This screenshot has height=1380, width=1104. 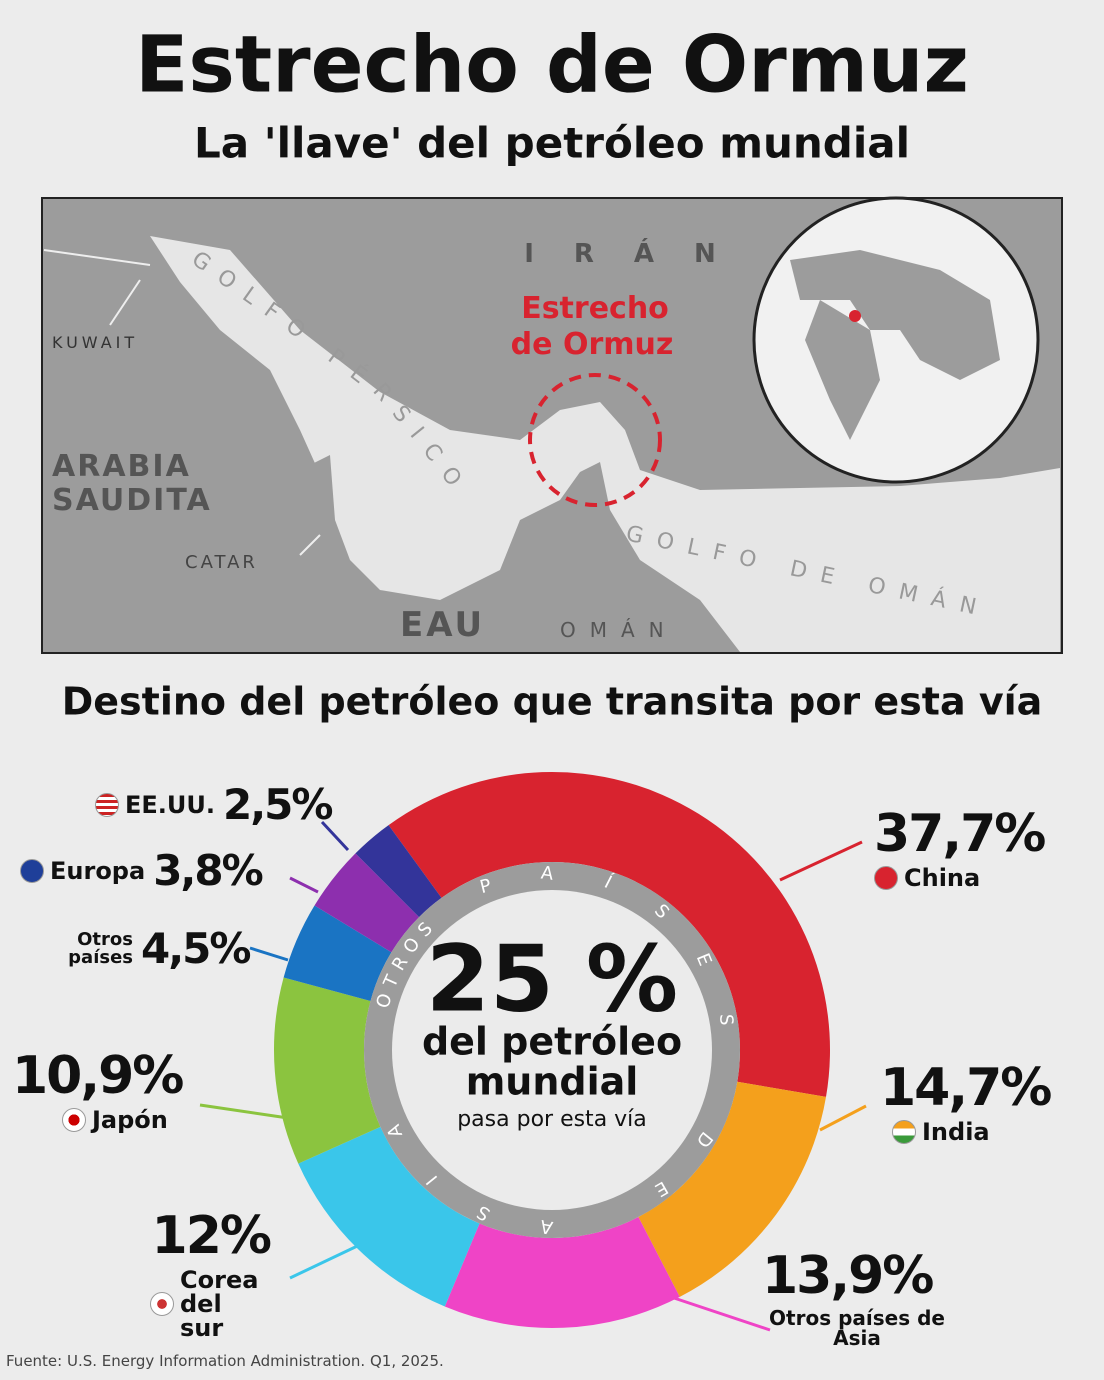 I want to click on slice-label: 14,7% India, so click(x=980, y=1103).